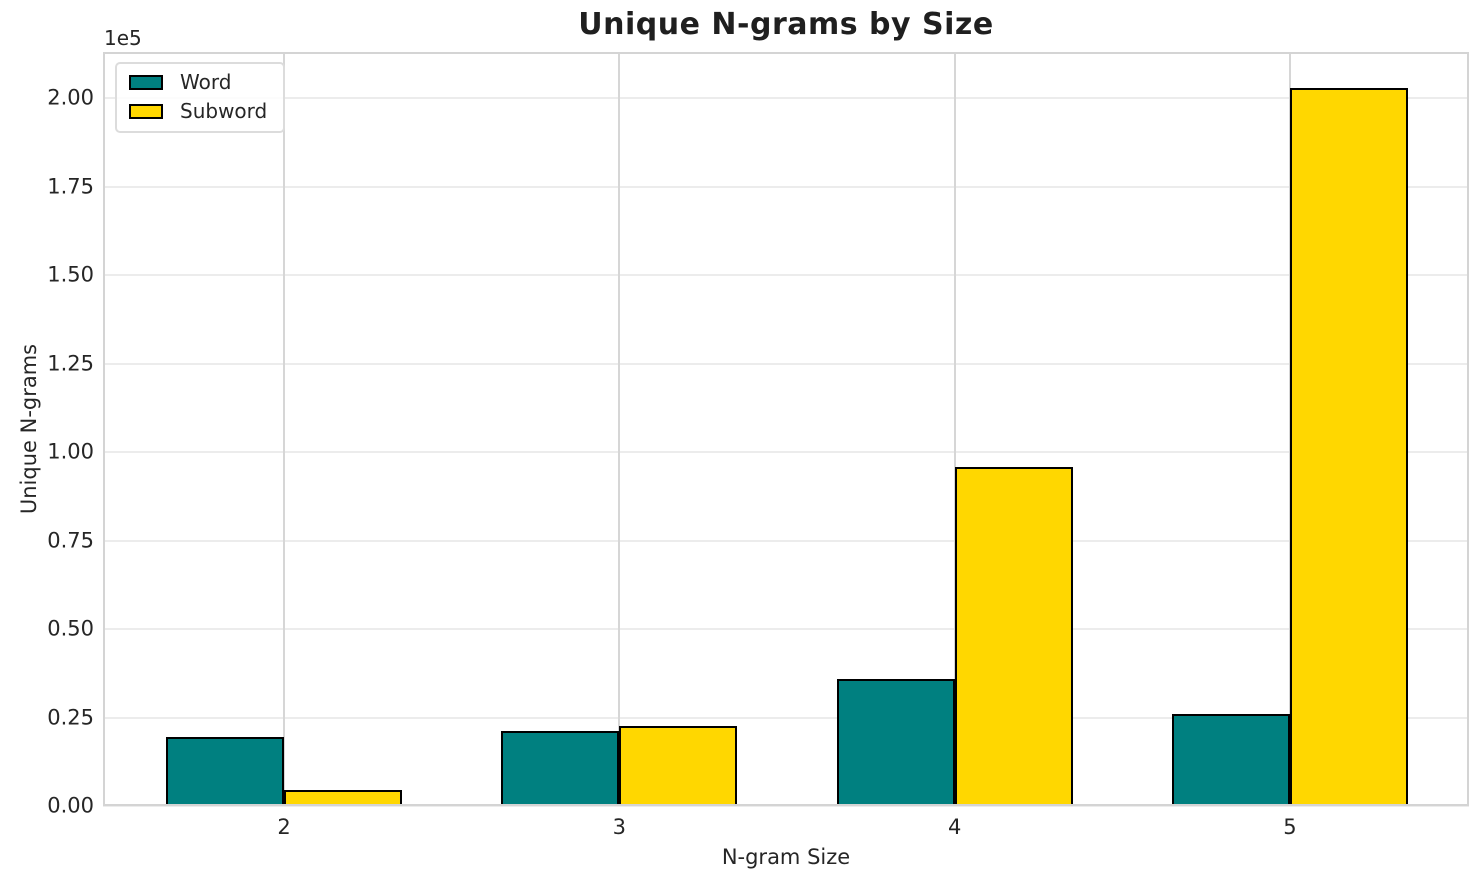 This screenshot has height=885, width=1484. Describe the element at coordinates (70, 717) in the screenshot. I see `y-tick-label: 0.25` at that location.